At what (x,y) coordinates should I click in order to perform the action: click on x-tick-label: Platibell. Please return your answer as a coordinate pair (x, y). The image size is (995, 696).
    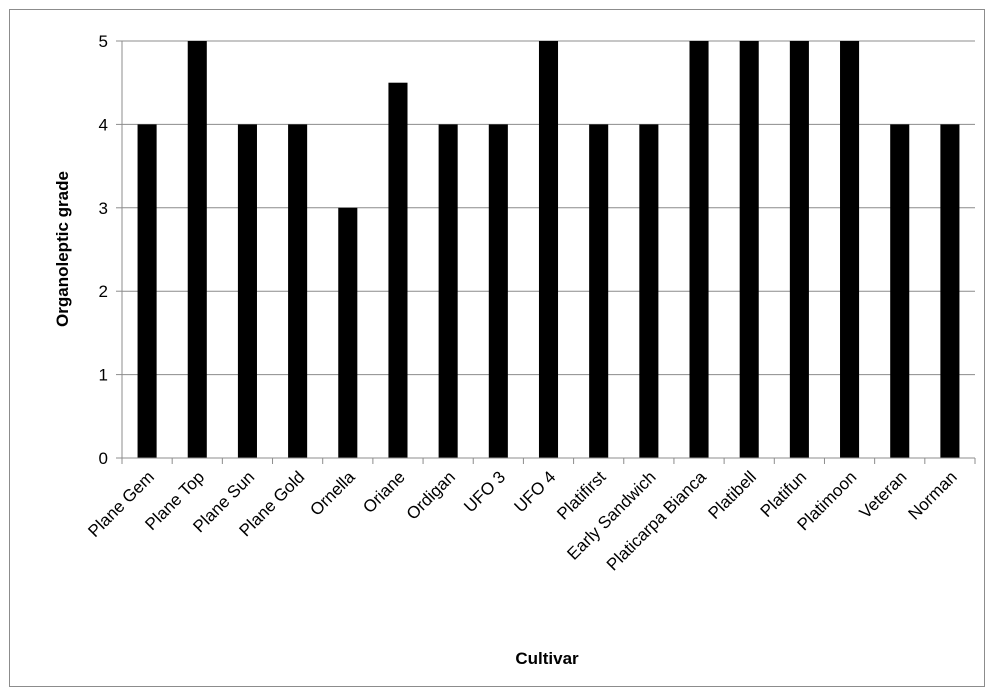
    Looking at the image, I should click on (732, 495).